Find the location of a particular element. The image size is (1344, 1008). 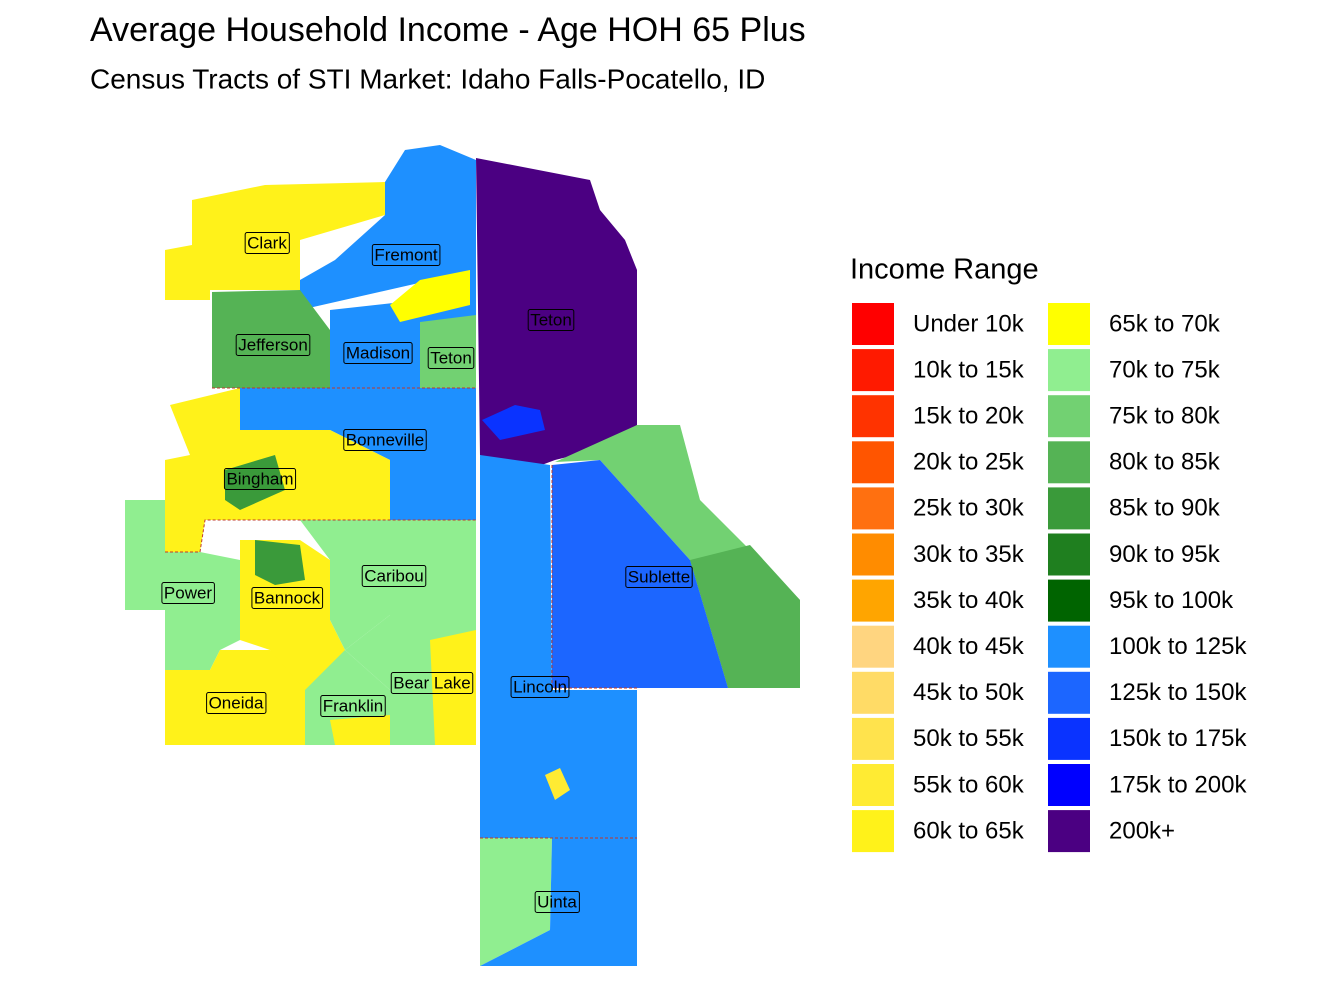

county-label: Bear Lake is located at coordinates (432, 682).